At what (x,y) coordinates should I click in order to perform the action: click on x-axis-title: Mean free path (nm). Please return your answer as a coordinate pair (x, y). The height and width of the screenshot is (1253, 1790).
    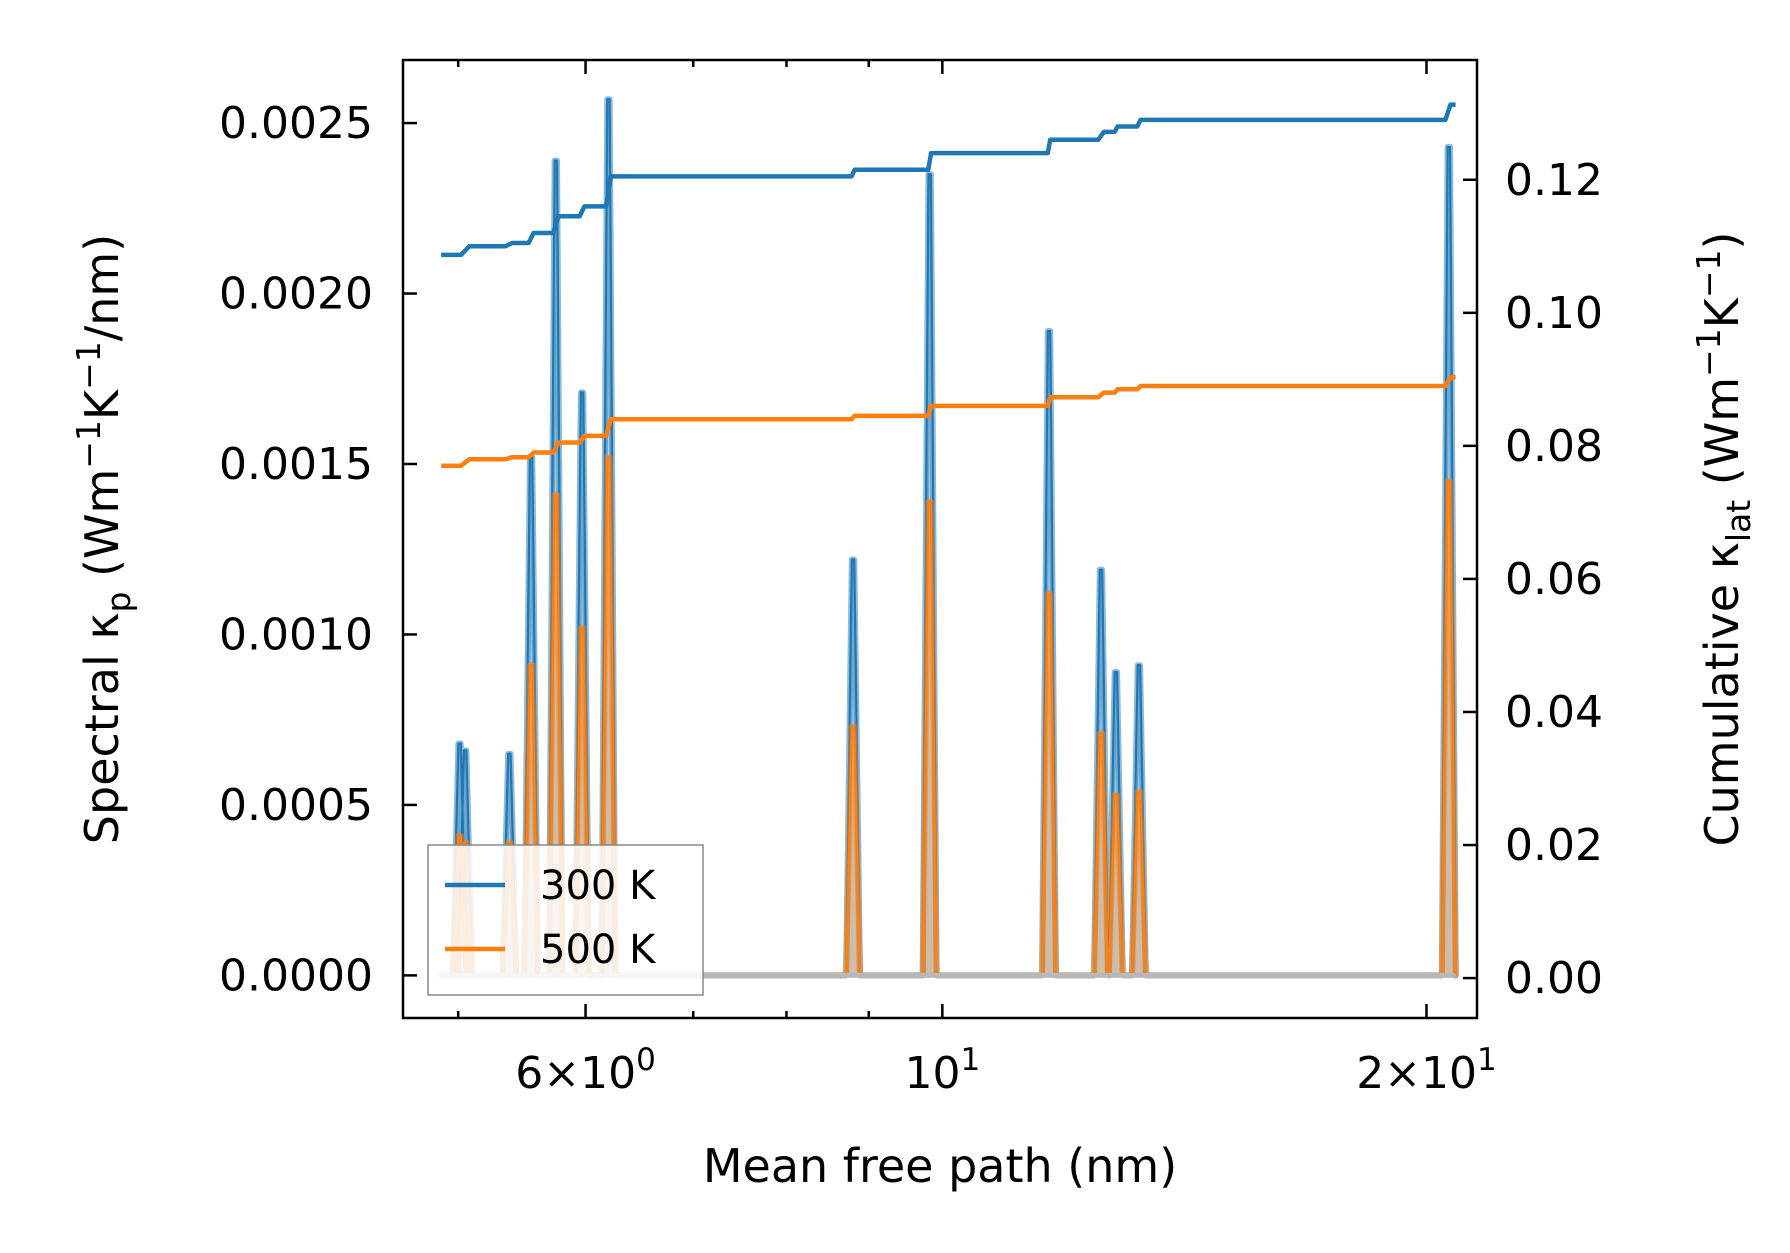
    Looking at the image, I should click on (940, 1166).